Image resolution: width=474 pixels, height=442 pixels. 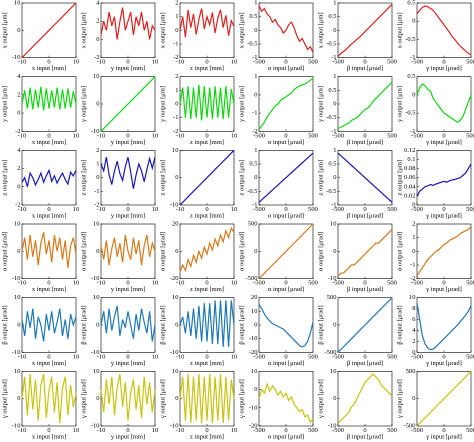 I want to click on y-tick-label: 0.12, so click(x=409, y=150).